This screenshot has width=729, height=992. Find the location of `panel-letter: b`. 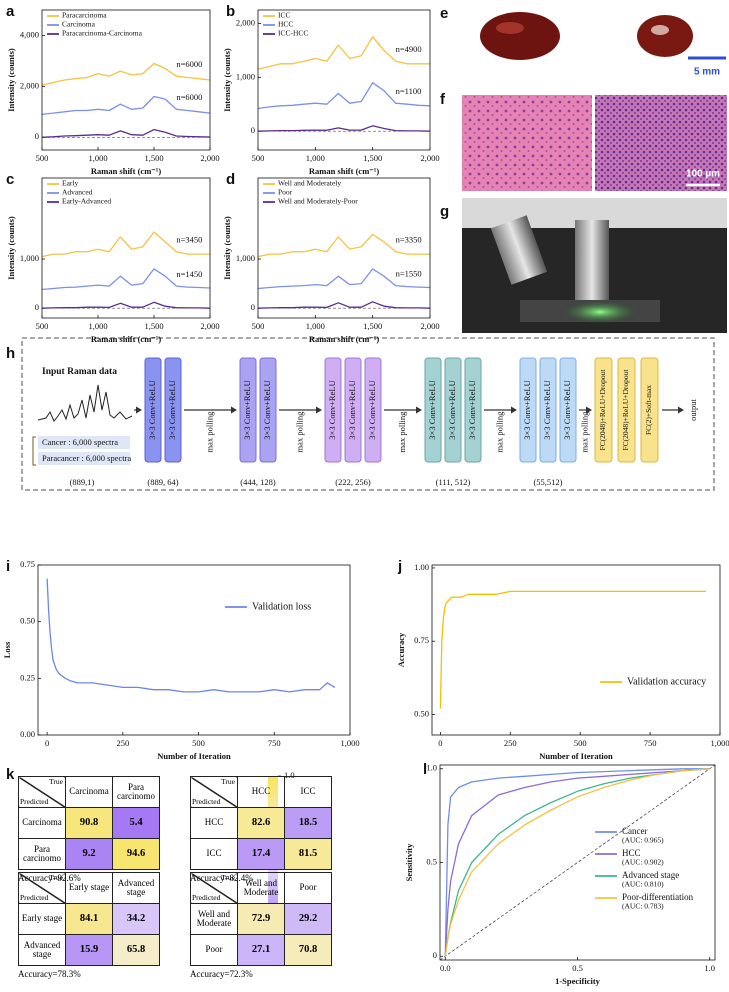

panel-letter: b is located at coordinates (230, 11).